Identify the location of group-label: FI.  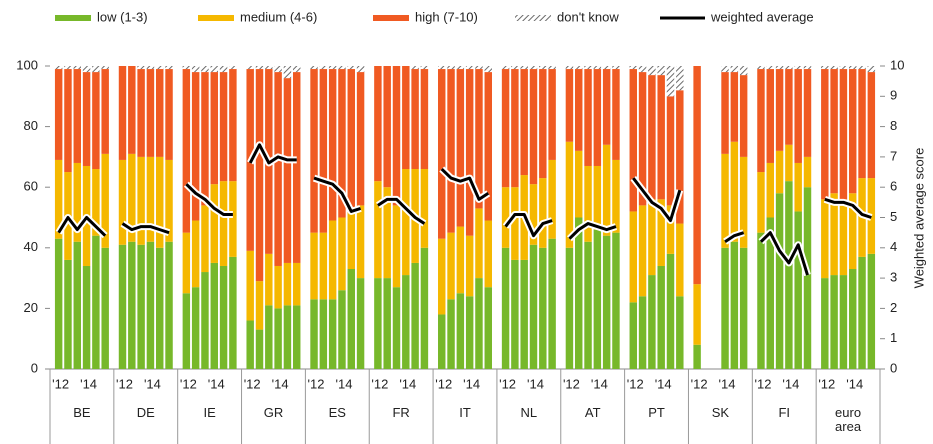
(784, 412).